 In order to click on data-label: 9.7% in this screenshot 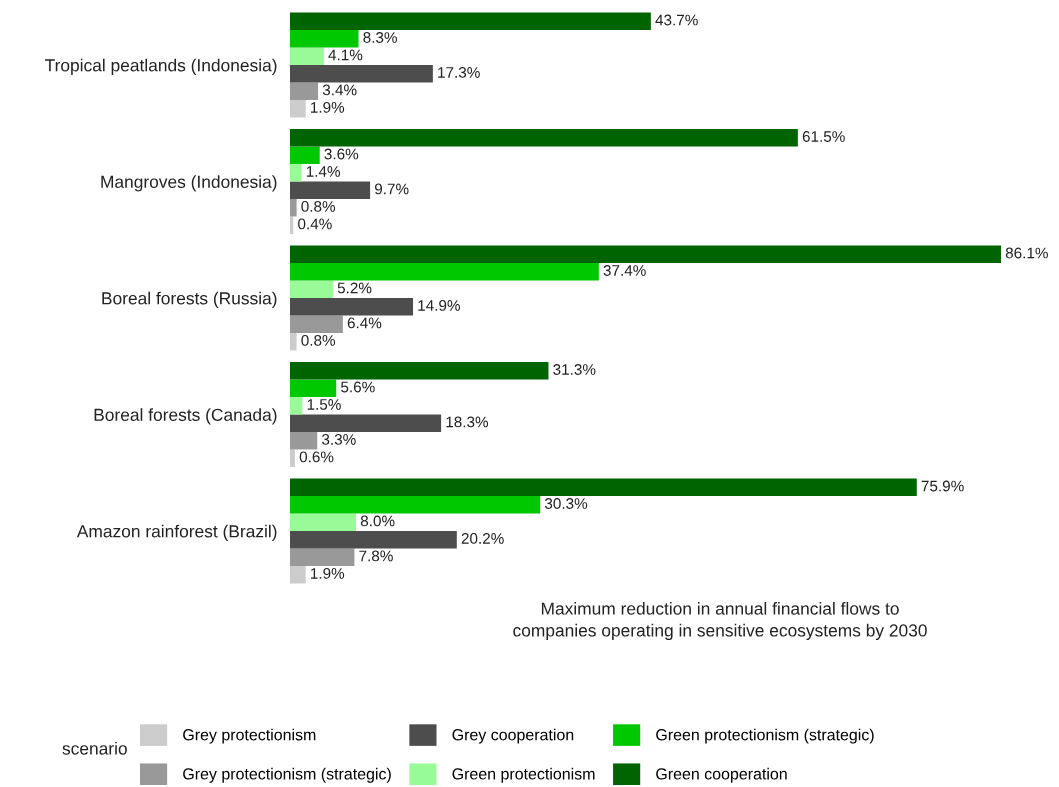, I will do `click(391, 189)`.